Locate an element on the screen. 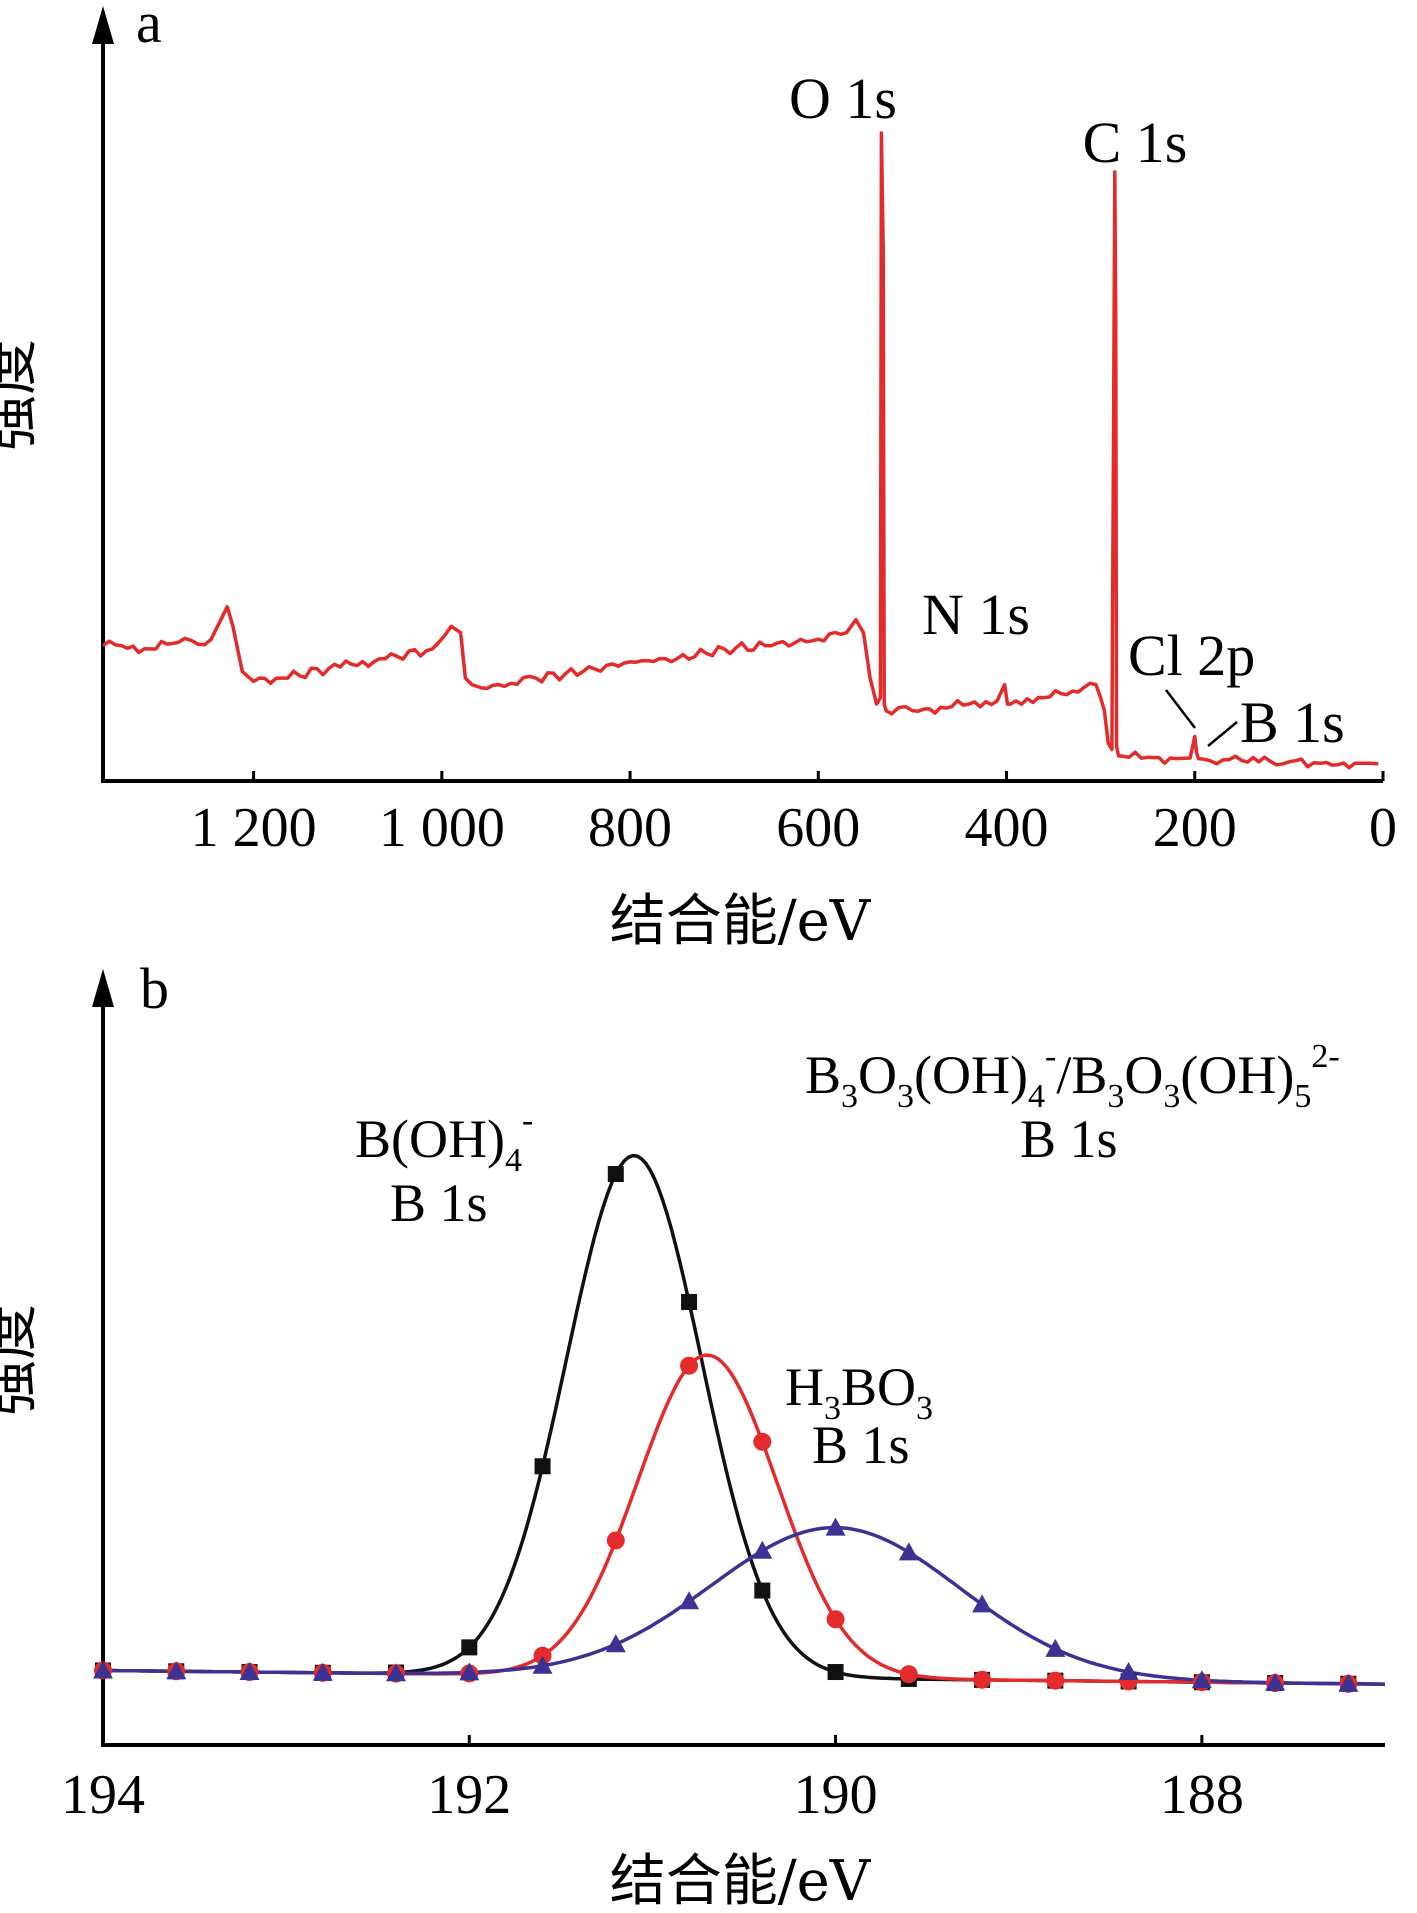 Image resolution: width=1417 pixels, height=1913 pixels. panel-b-x-tick-labels: 194 192 190 188 is located at coordinates (652, 1795).